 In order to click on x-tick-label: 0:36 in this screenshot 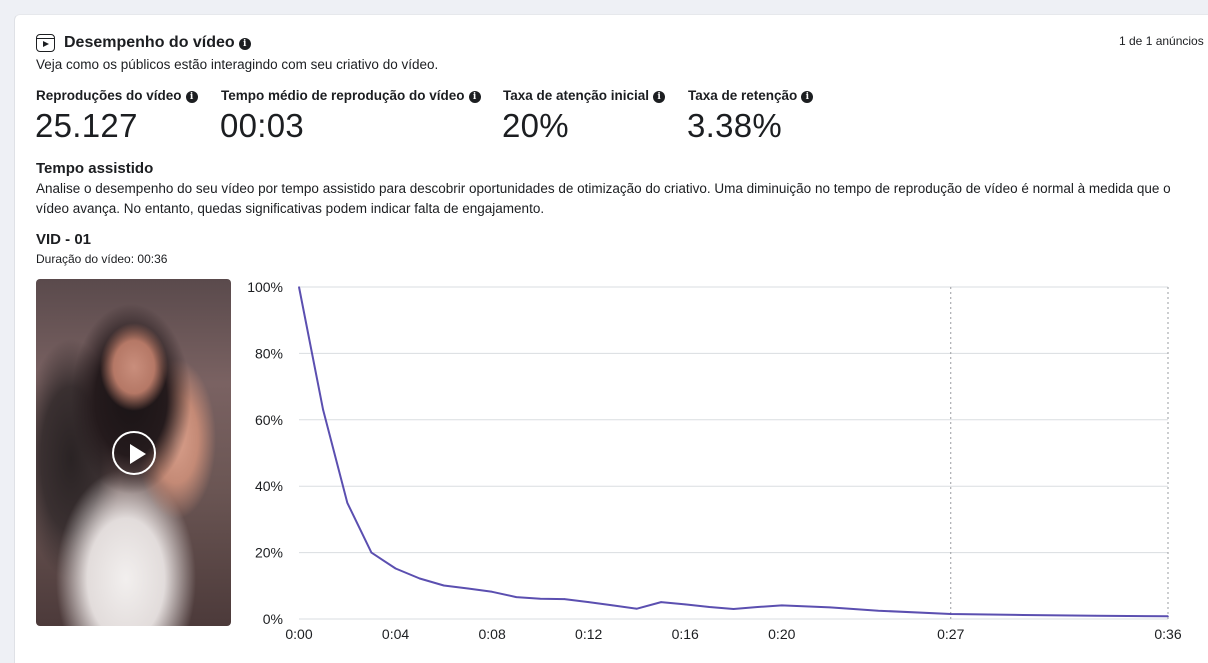, I will do `click(1167, 634)`.